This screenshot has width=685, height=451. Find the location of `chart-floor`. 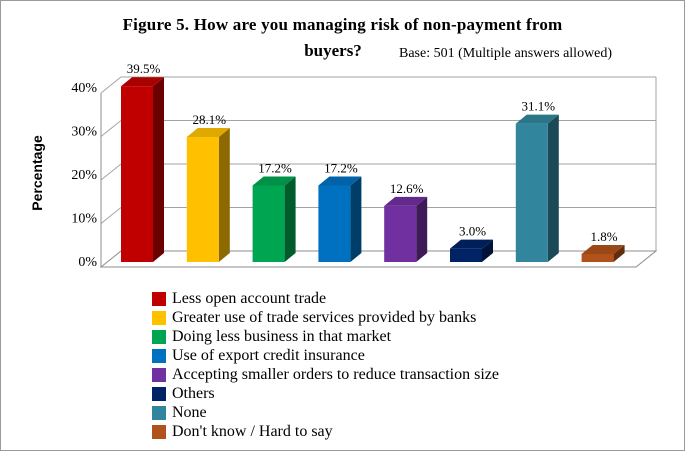

chart-floor is located at coordinates (378, 259).